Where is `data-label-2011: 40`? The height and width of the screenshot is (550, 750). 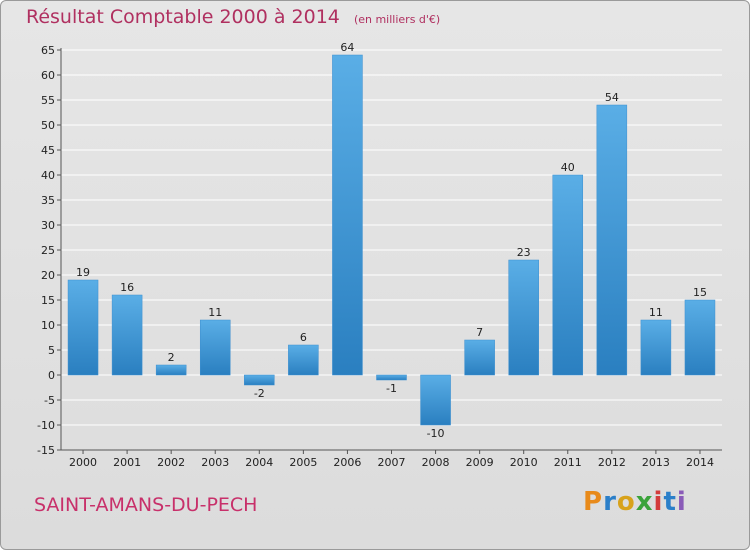
data-label-2011: 40 is located at coordinates (568, 167).